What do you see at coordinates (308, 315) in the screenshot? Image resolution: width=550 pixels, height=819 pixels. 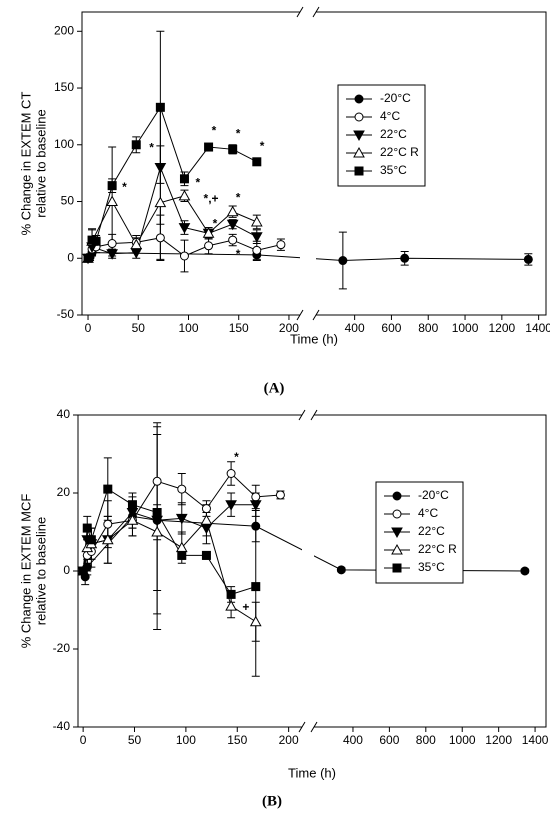 I see `axis-break-mark` at bounding box center [308, 315].